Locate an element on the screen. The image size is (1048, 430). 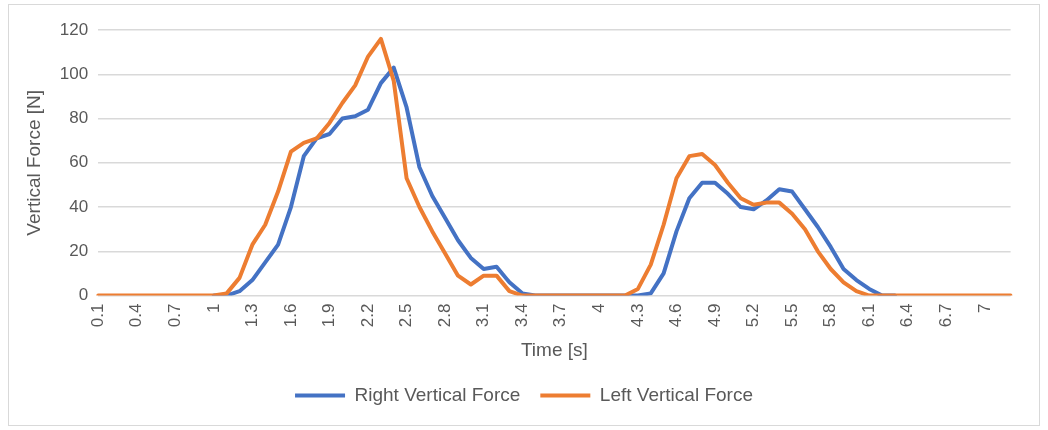
y-tick-label: 0 is located at coordinates (83, 295).